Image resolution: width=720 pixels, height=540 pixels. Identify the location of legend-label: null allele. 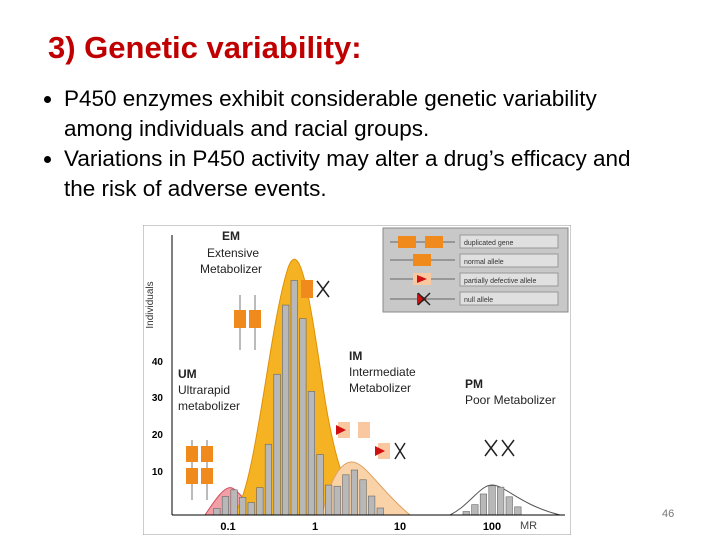
(478, 300).